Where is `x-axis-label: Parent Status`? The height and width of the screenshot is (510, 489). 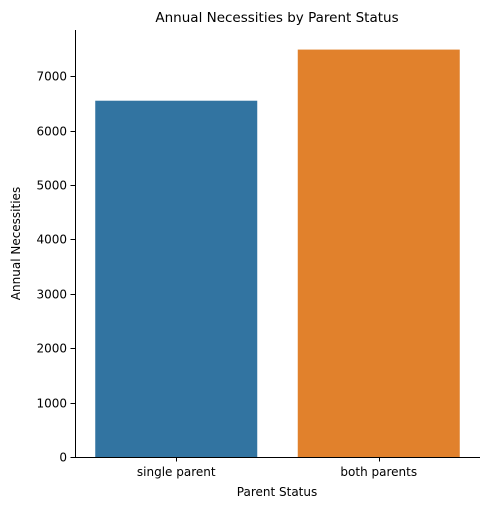 x-axis-label: Parent Status is located at coordinates (277, 492).